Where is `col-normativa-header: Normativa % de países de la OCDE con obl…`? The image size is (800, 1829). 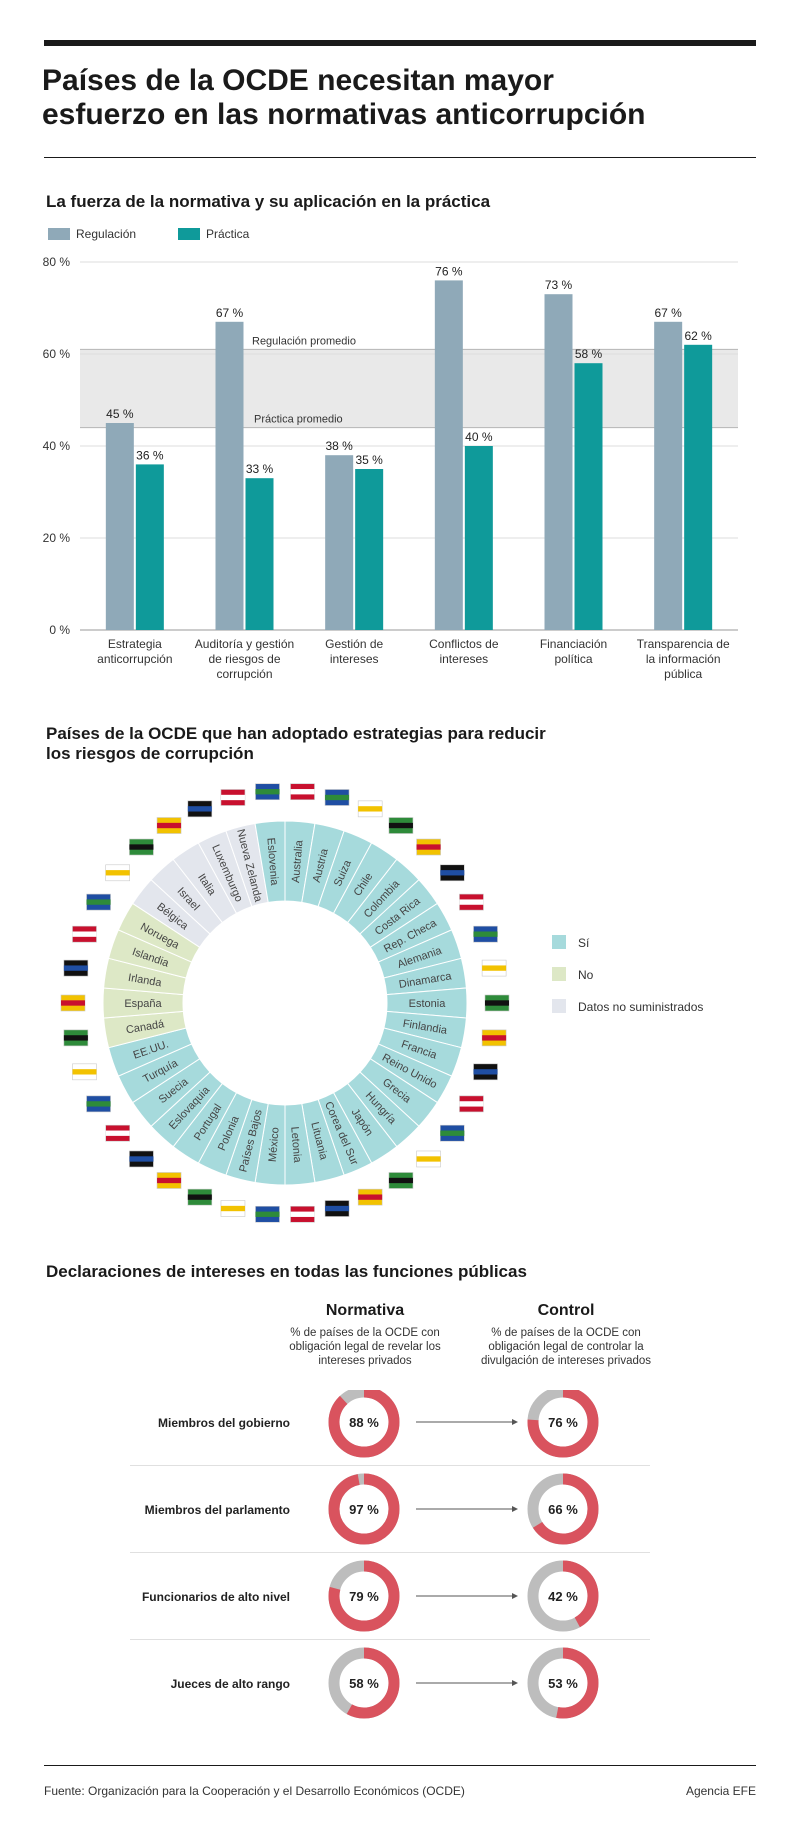
col-normativa-header: Normativa % de países de la OCDE con obl… is located at coordinates (365, 1335).